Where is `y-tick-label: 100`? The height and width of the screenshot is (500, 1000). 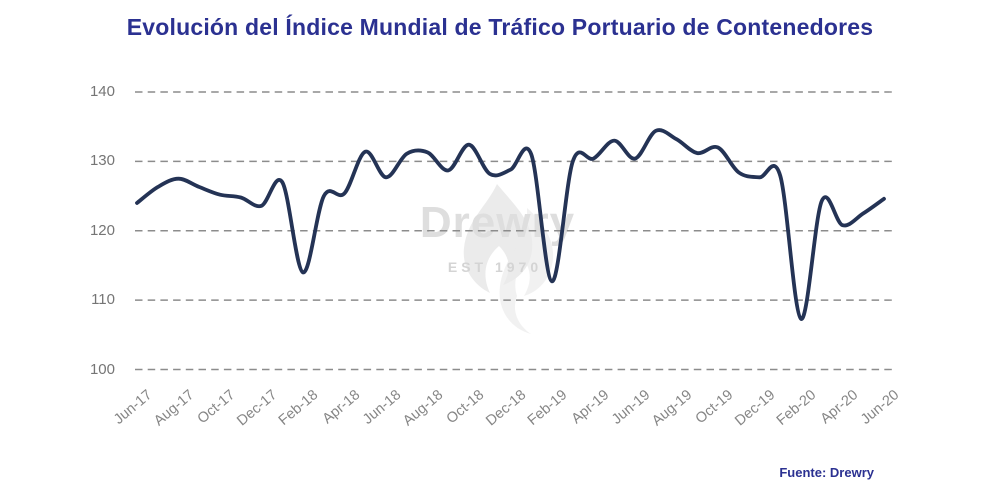
y-tick-label: 100 is located at coordinates (102, 369).